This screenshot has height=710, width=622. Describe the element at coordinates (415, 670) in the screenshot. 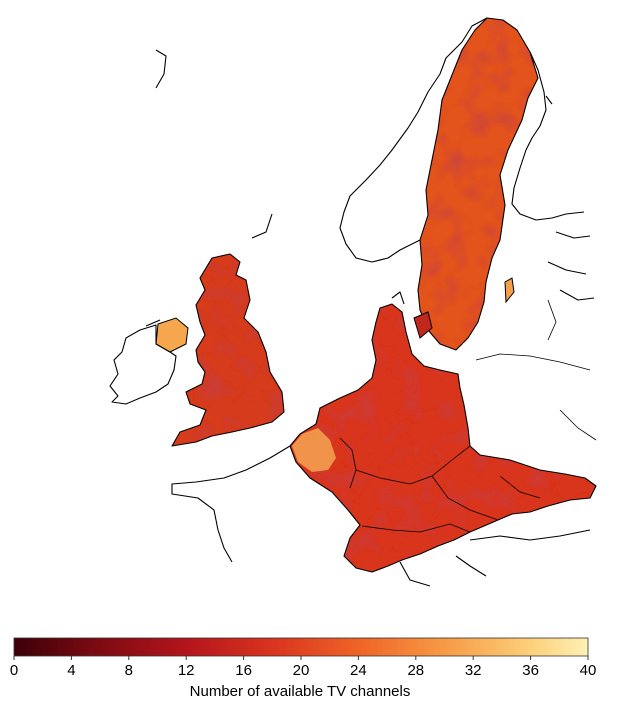

I see `colorbar-tick-label: 28` at that location.